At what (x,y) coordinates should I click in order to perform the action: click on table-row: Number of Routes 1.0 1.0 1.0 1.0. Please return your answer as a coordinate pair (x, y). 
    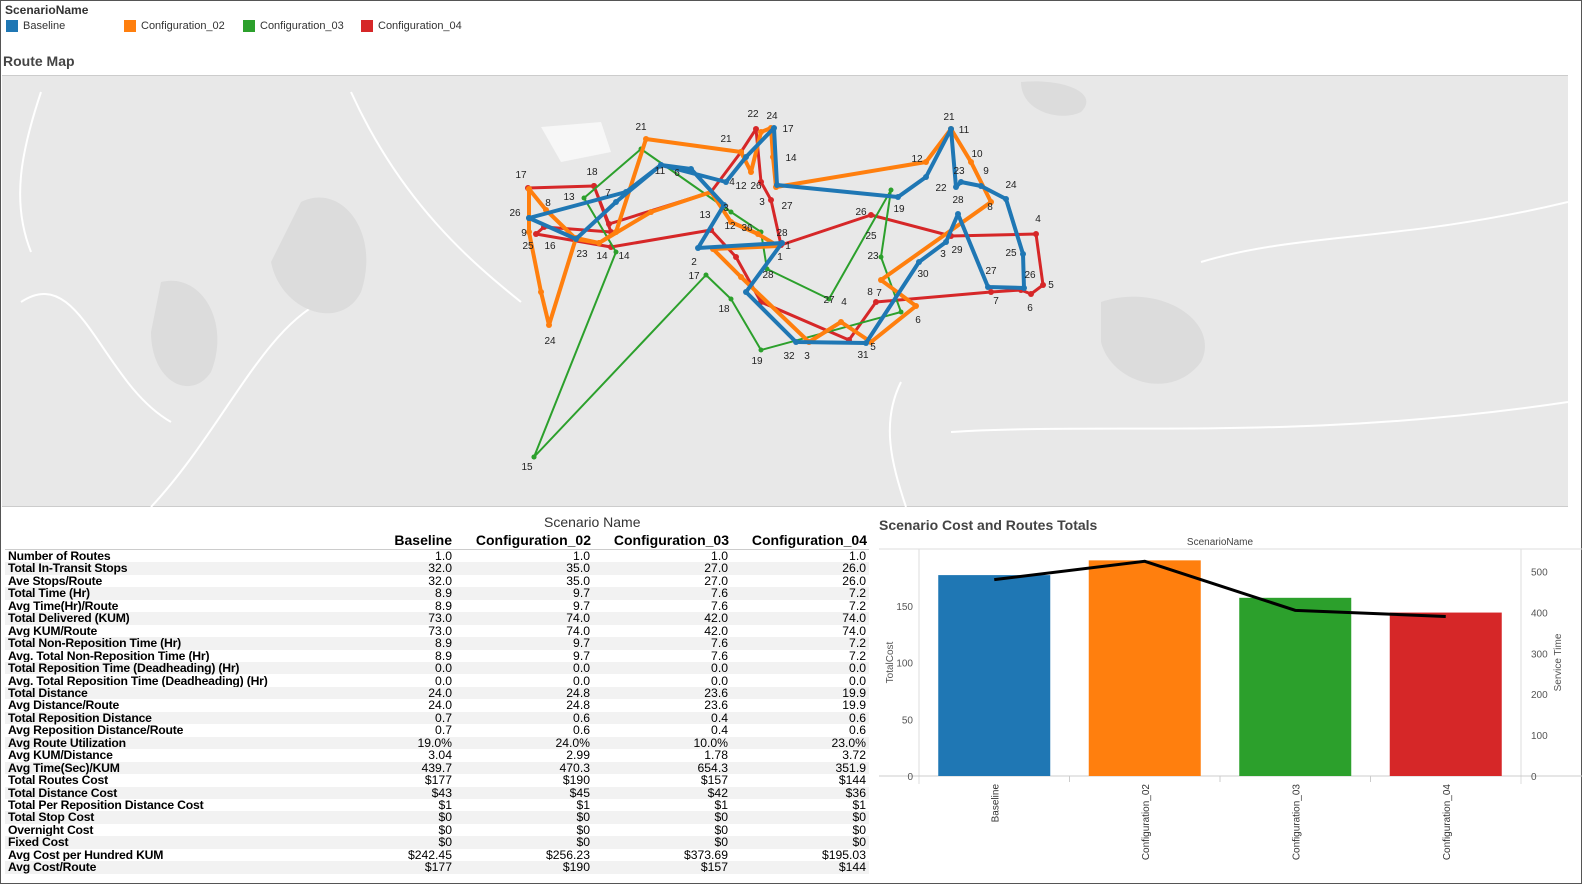
    Looking at the image, I should click on (437, 556).